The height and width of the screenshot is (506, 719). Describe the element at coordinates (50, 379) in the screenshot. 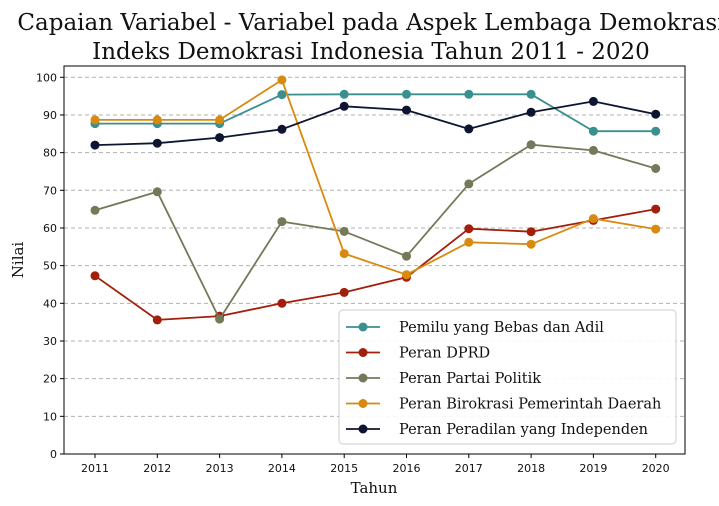

I see `y-tick-label: 20` at that location.